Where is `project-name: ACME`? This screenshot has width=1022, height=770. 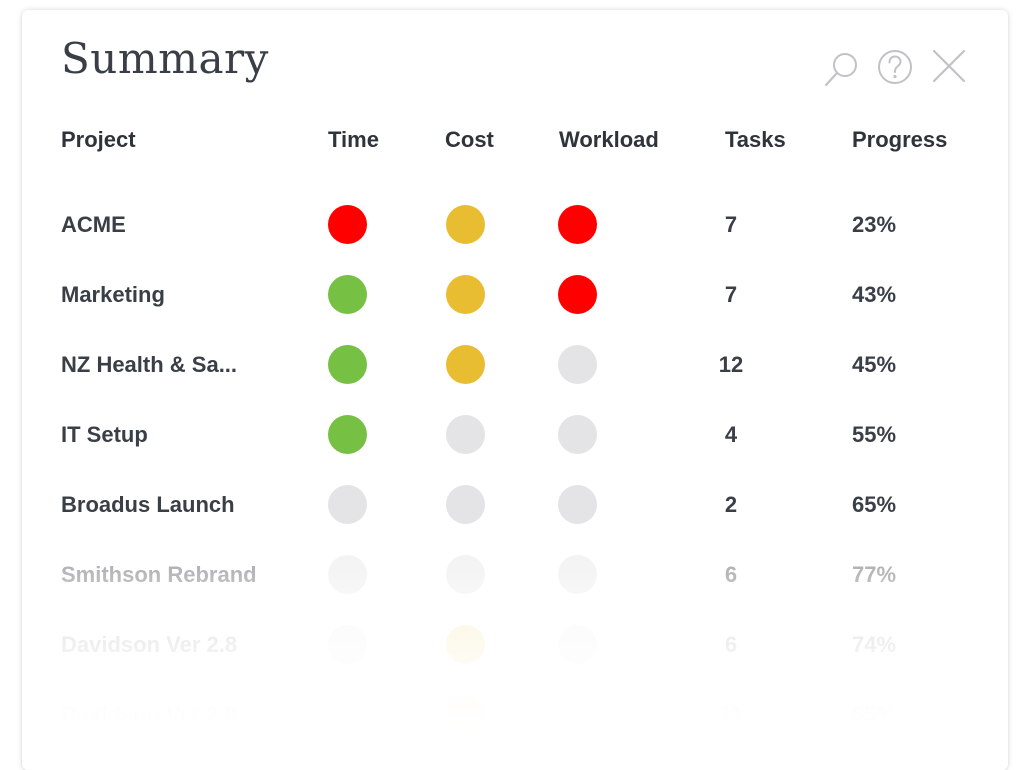 project-name: ACME is located at coordinates (93, 224).